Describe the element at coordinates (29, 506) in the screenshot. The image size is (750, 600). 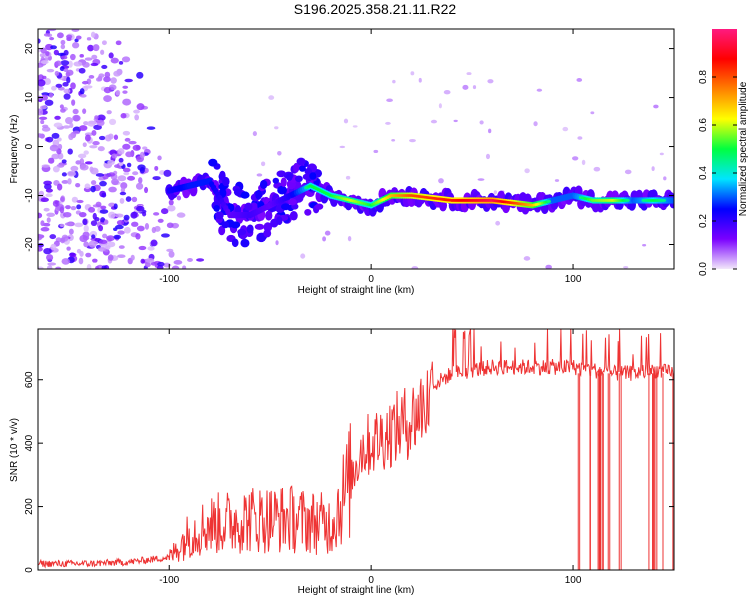
I see `snr-y-tick-label: 200` at that location.